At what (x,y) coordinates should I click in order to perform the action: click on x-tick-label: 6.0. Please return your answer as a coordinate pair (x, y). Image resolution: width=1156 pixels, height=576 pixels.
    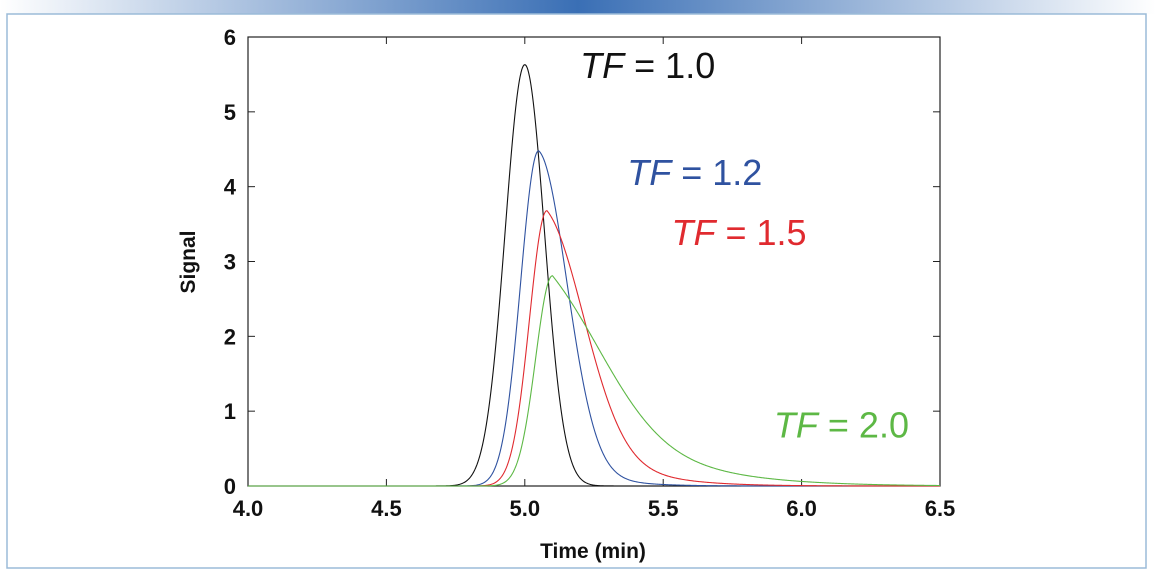
    Looking at the image, I should click on (801, 508).